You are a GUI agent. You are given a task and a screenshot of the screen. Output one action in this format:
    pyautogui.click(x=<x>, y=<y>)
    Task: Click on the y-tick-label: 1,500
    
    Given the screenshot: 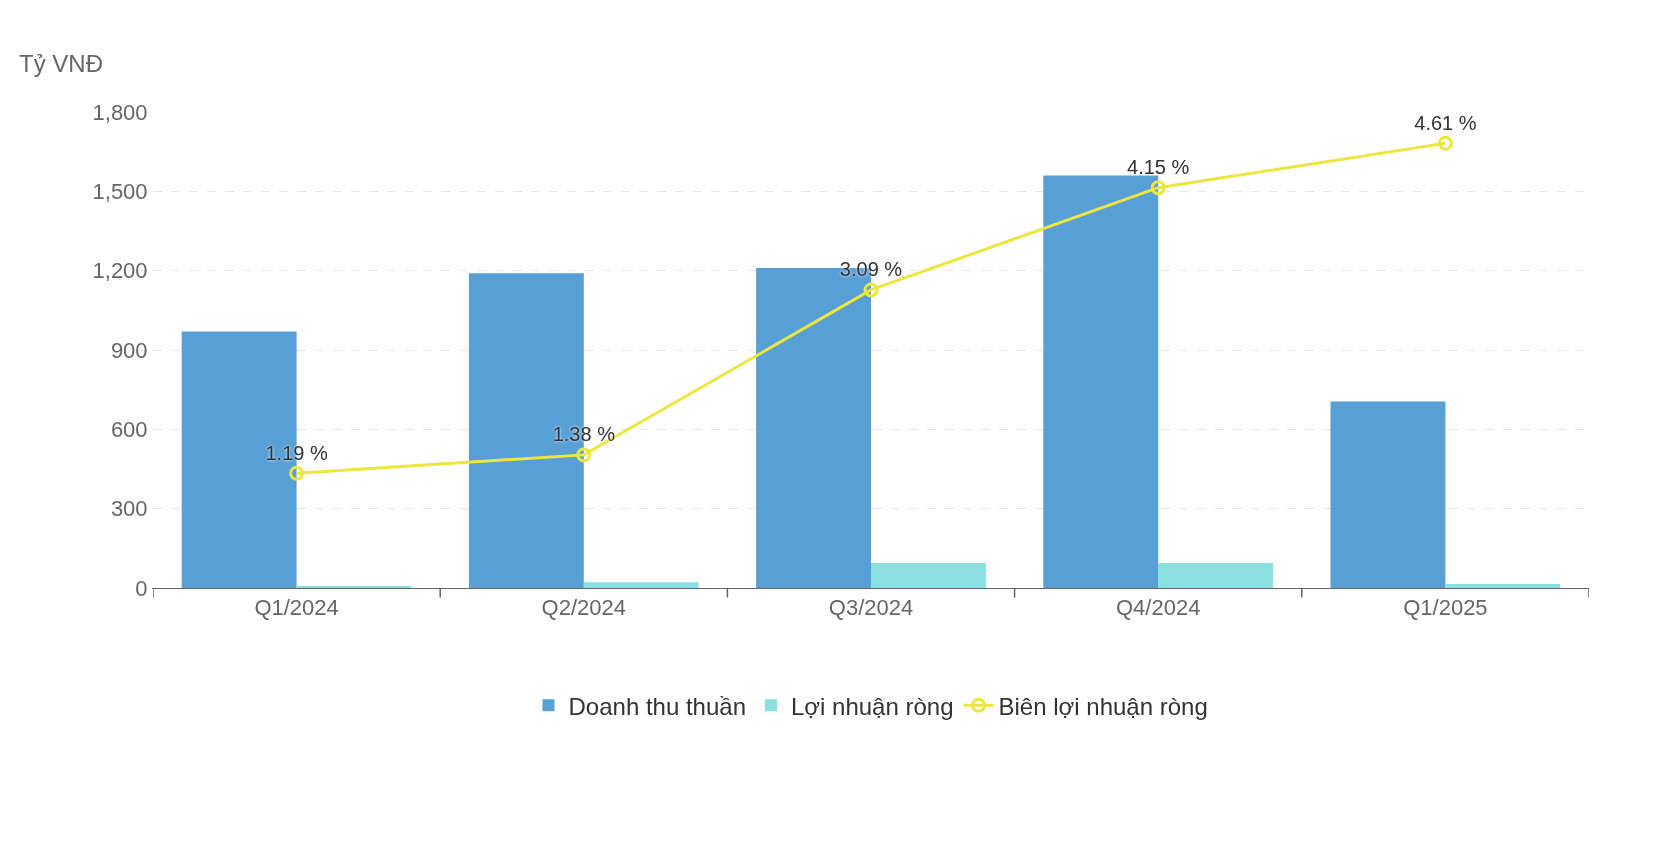 What is the action you would take?
    pyautogui.click(x=120, y=192)
    